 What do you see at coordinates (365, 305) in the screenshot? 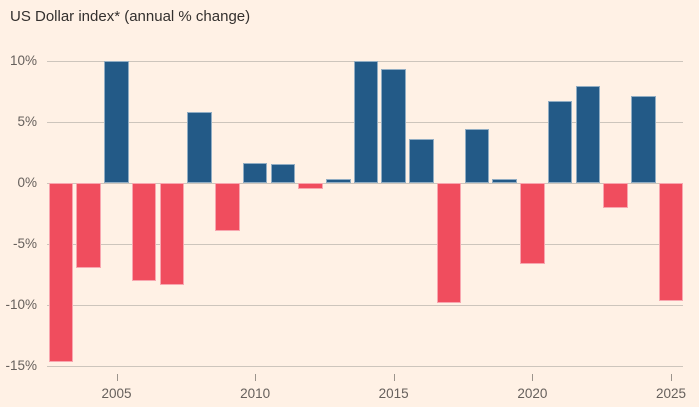
I see `gridline--10` at bounding box center [365, 305].